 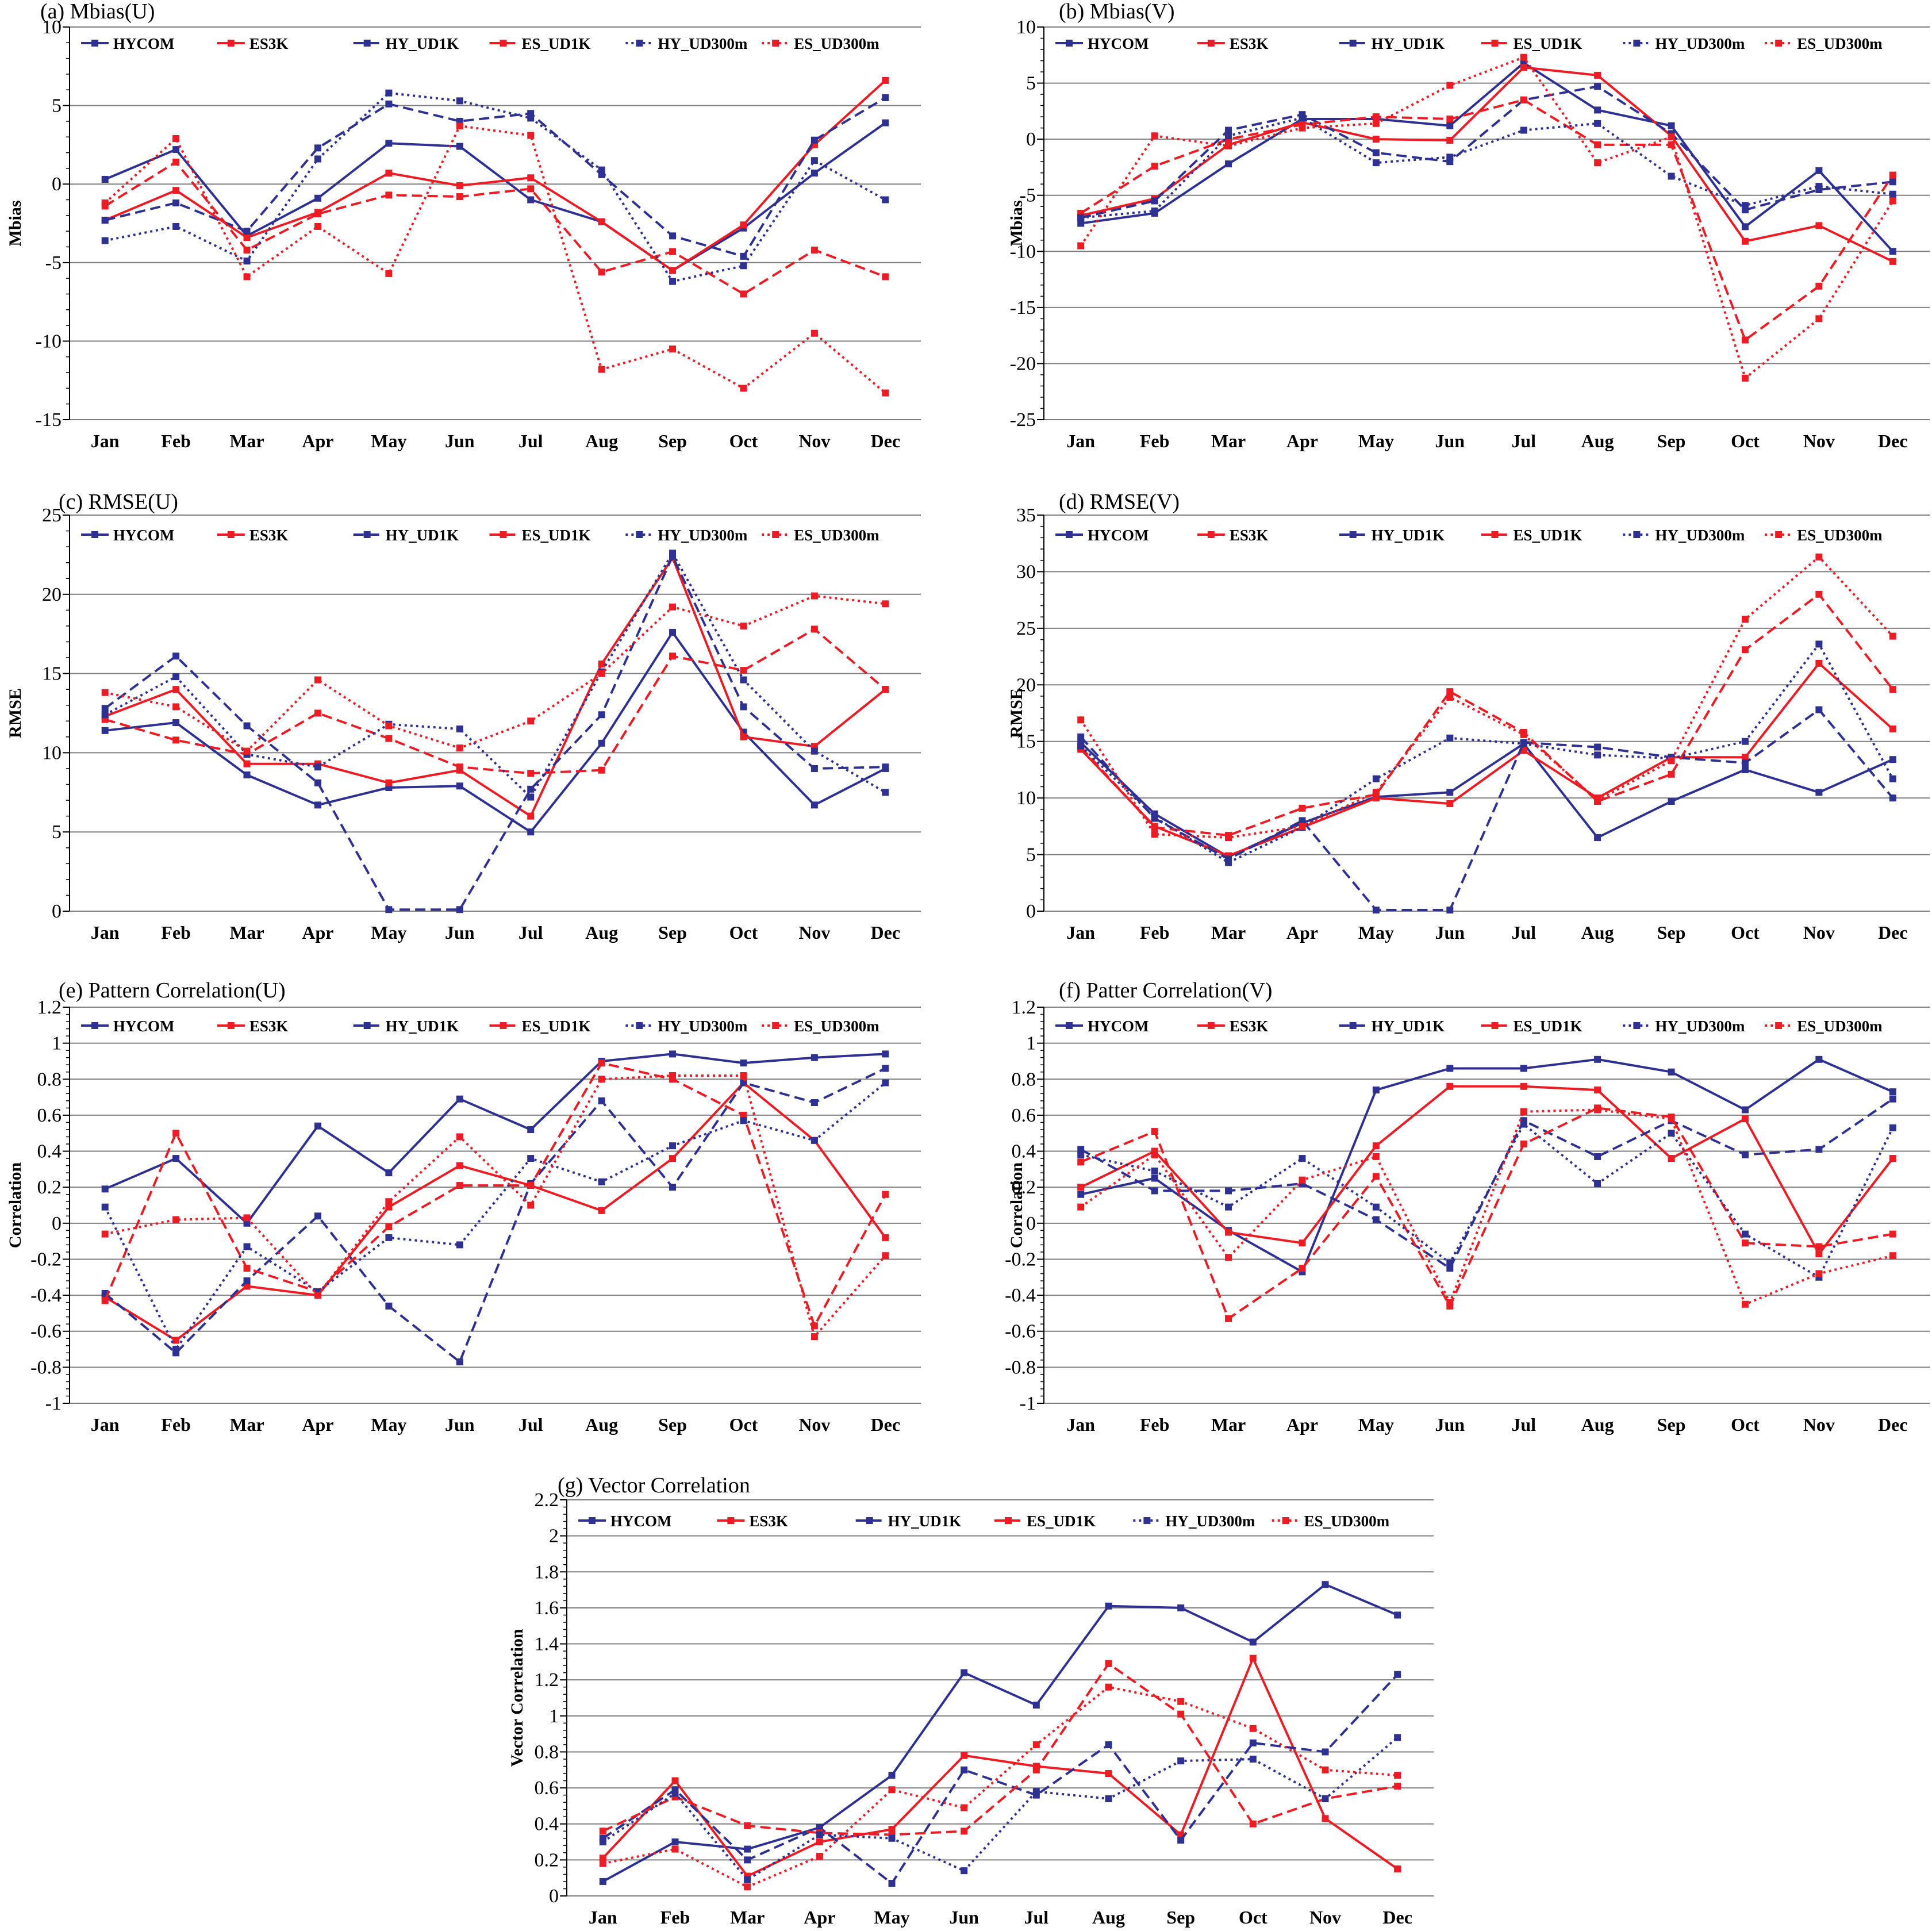 What do you see at coordinates (1118, 43) in the screenshot?
I see `legend-label: HYCOM` at bounding box center [1118, 43].